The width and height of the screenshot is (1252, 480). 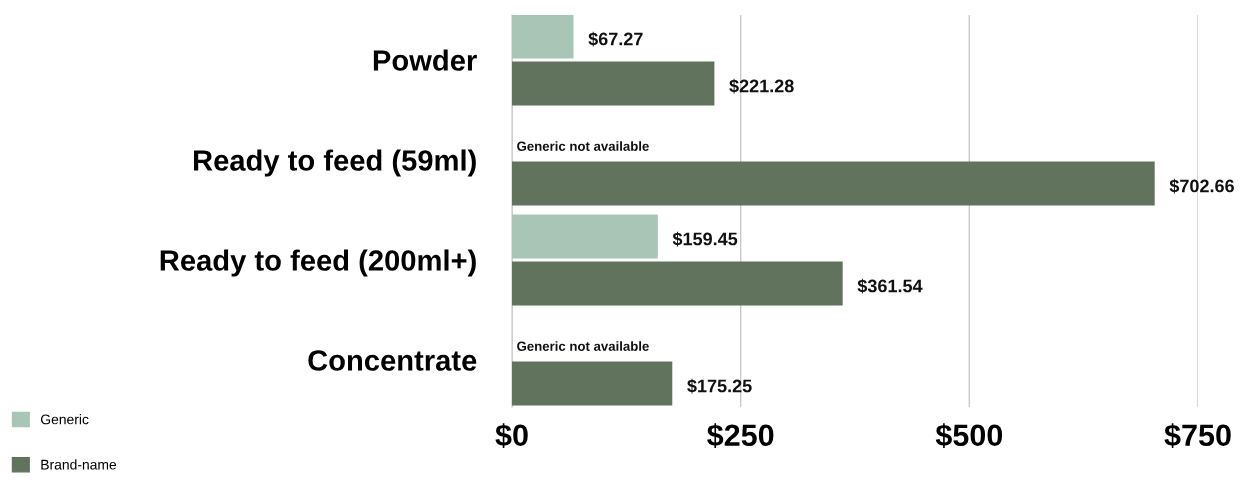 What do you see at coordinates (740, 436) in the screenshot?
I see `x-tick-label: $250` at bounding box center [740, 436].